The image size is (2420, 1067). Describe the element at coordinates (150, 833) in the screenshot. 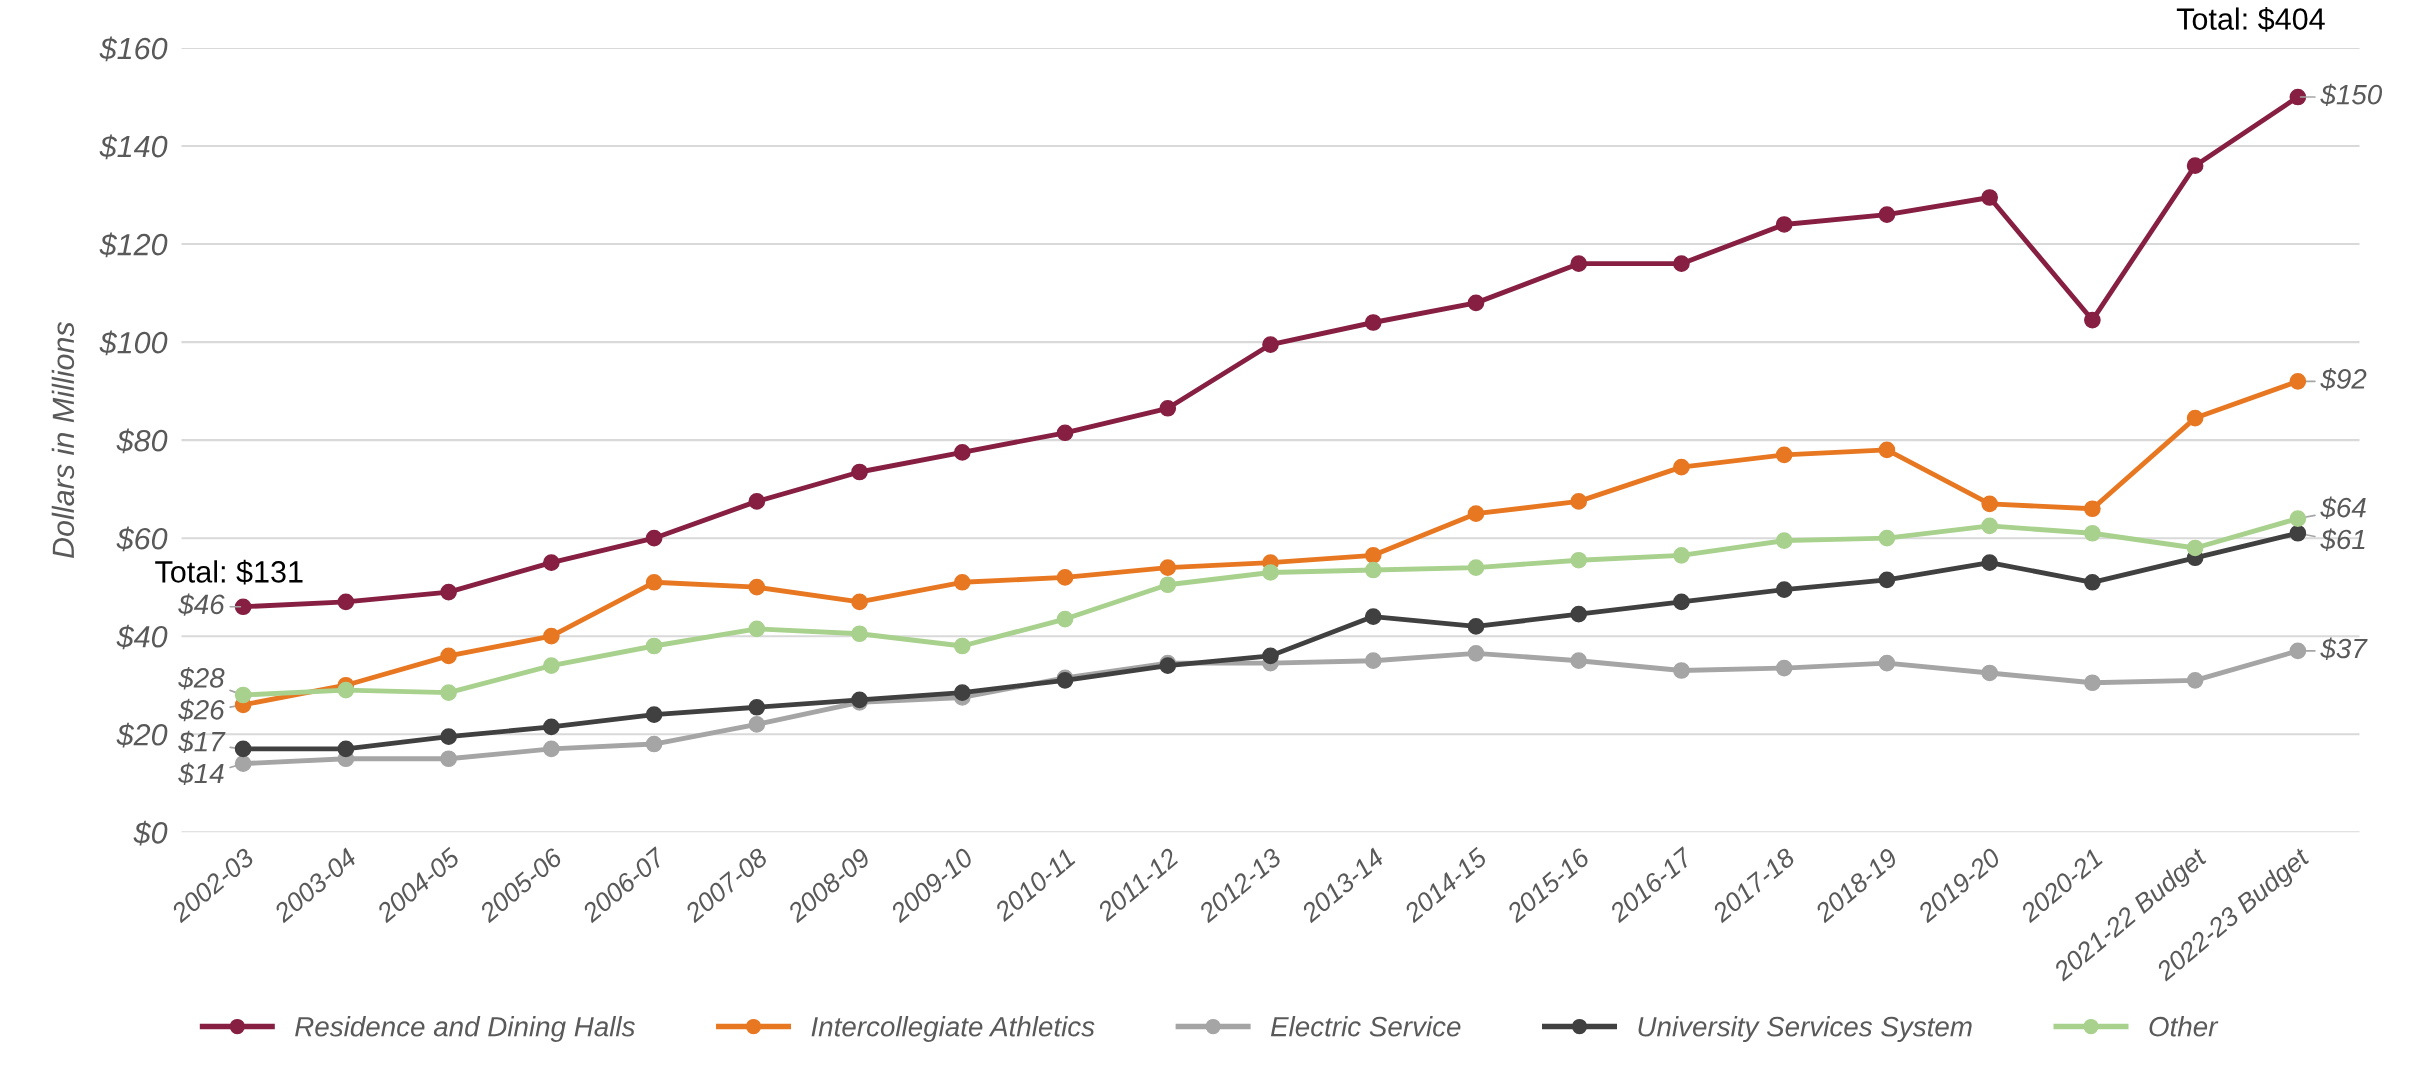

I see `y-tick-label: $0` at that location.